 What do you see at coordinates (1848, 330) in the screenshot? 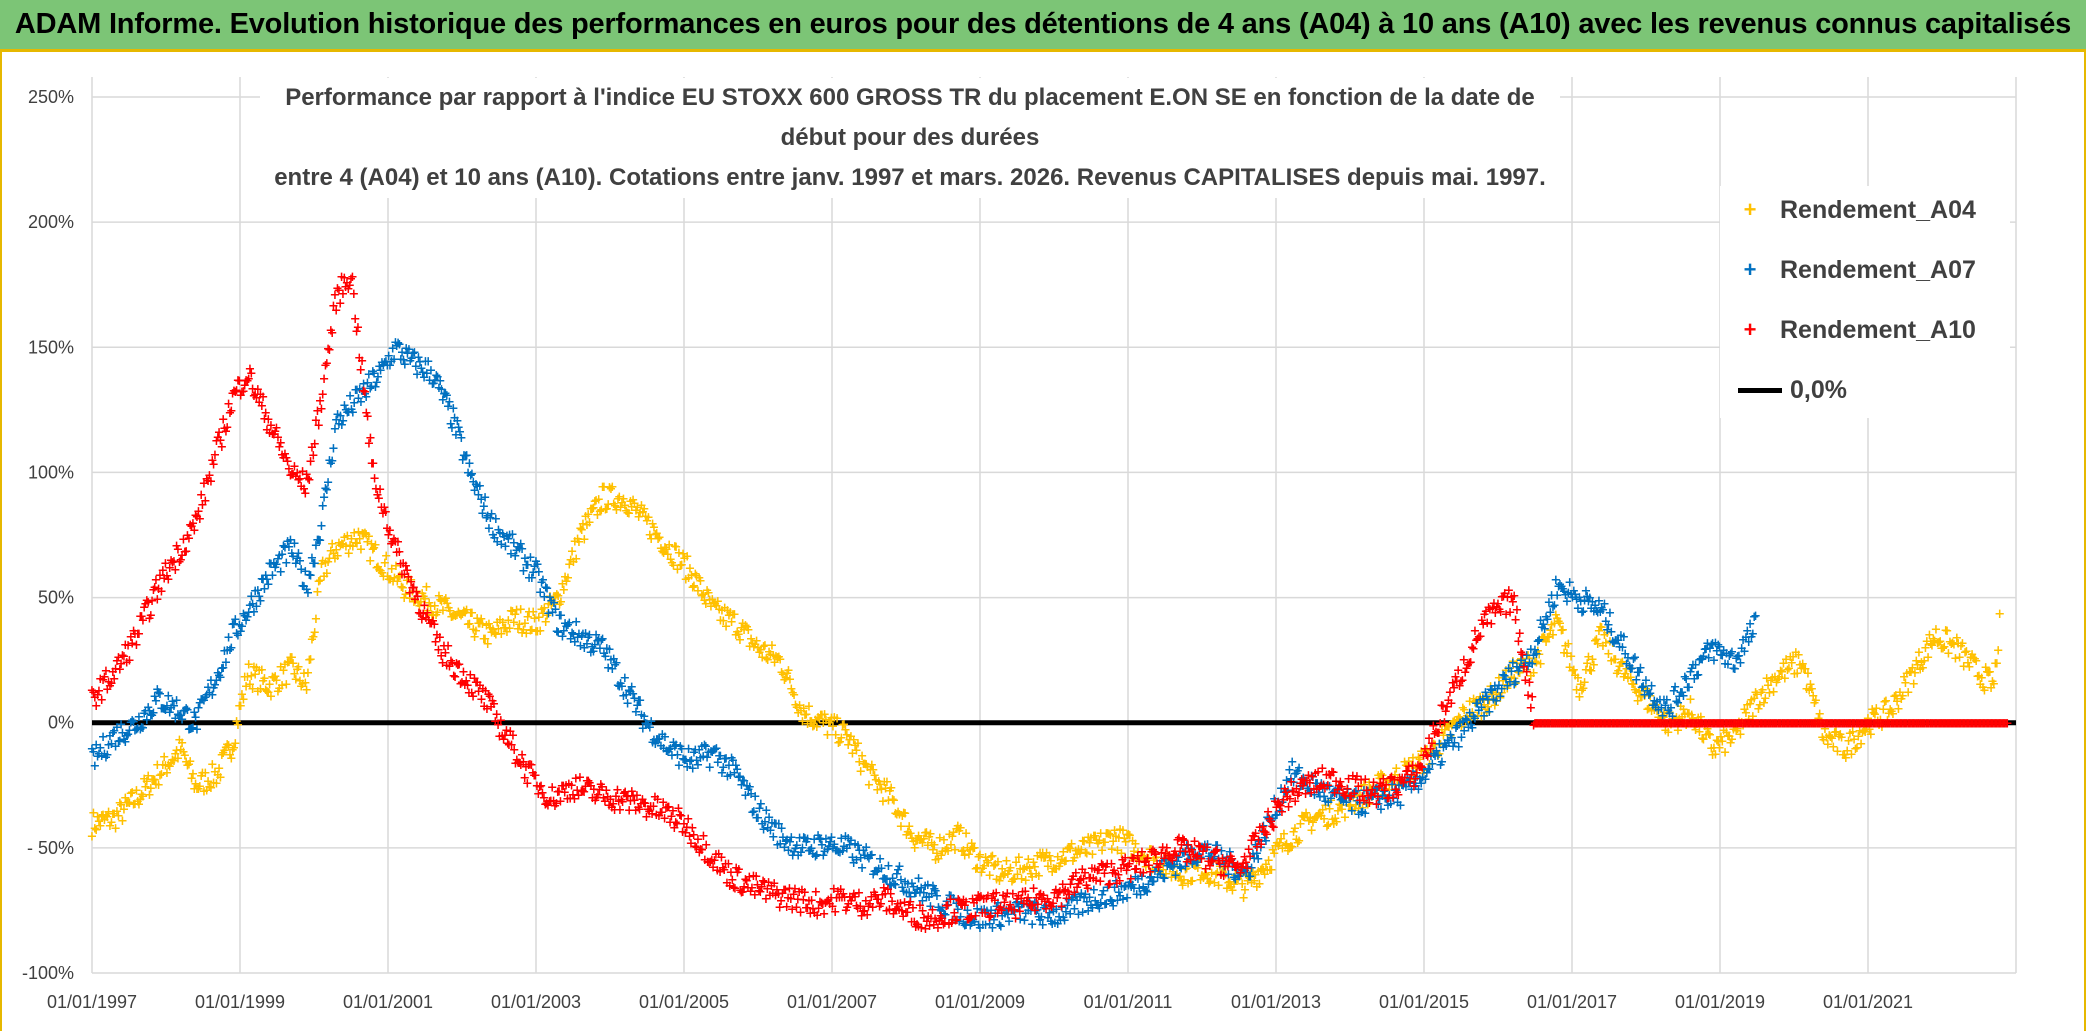
I see `legend-item-a10: + Rendement_A10` at bounding box center [1848, 330].